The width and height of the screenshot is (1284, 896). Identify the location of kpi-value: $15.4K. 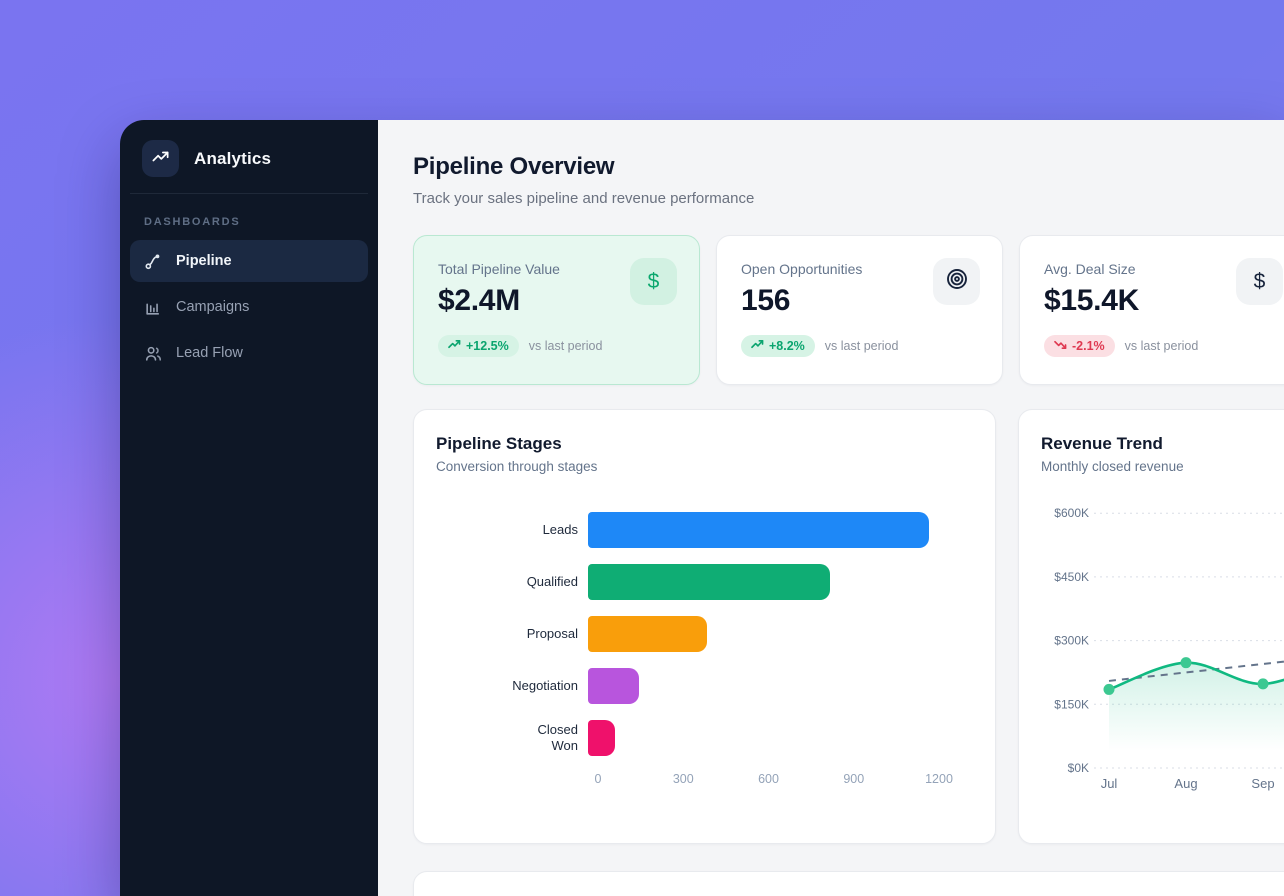
(1091, 300).